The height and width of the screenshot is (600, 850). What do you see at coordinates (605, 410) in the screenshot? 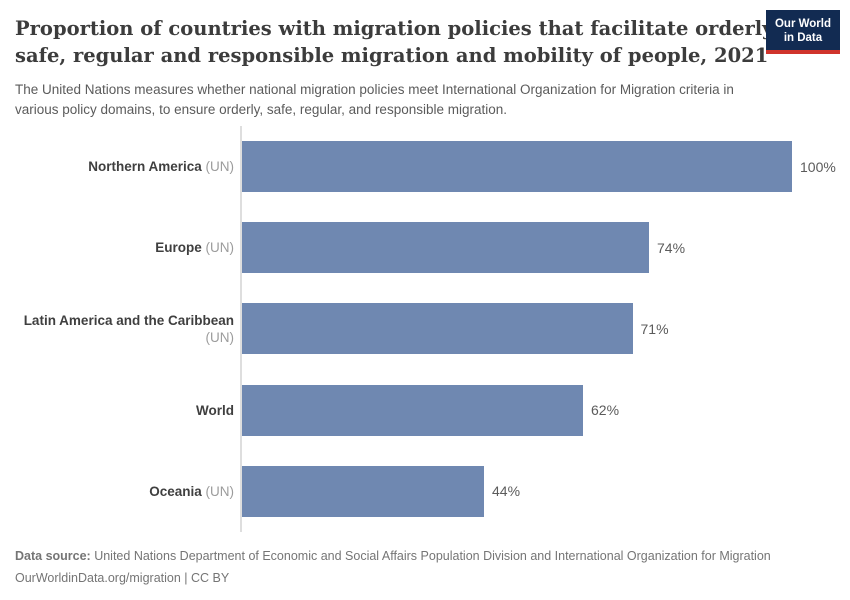
I see `bar-value-label: 62%` at bounding box center [605, 410].